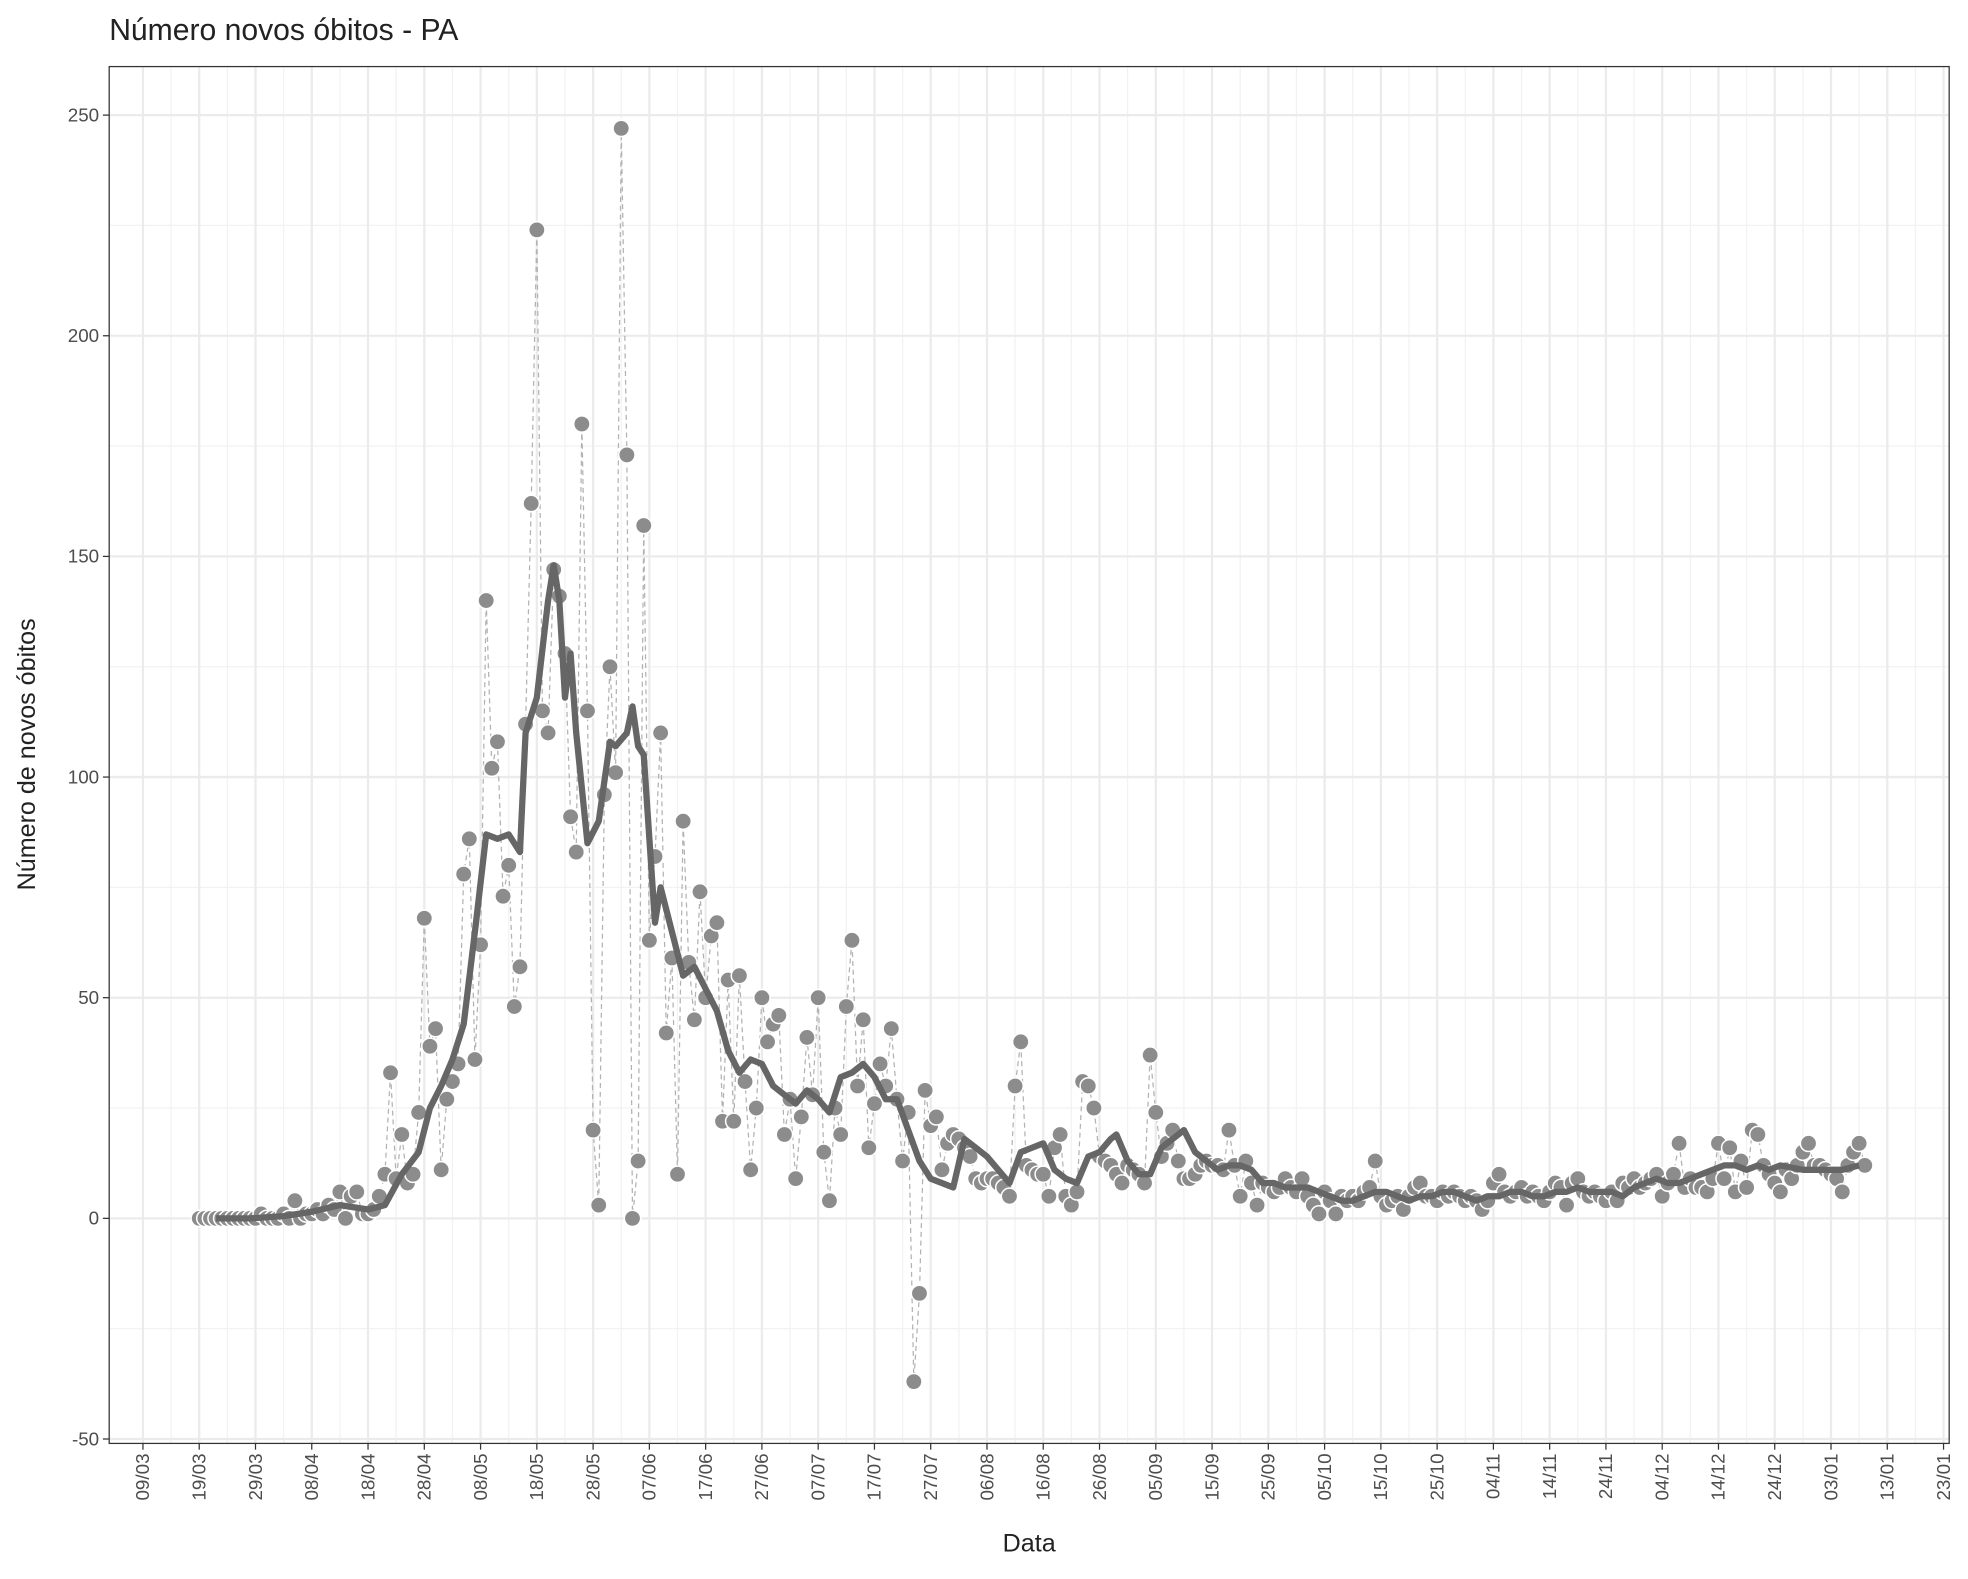  I want to click on x-tick-label: 17/07, so click(874, 1476).